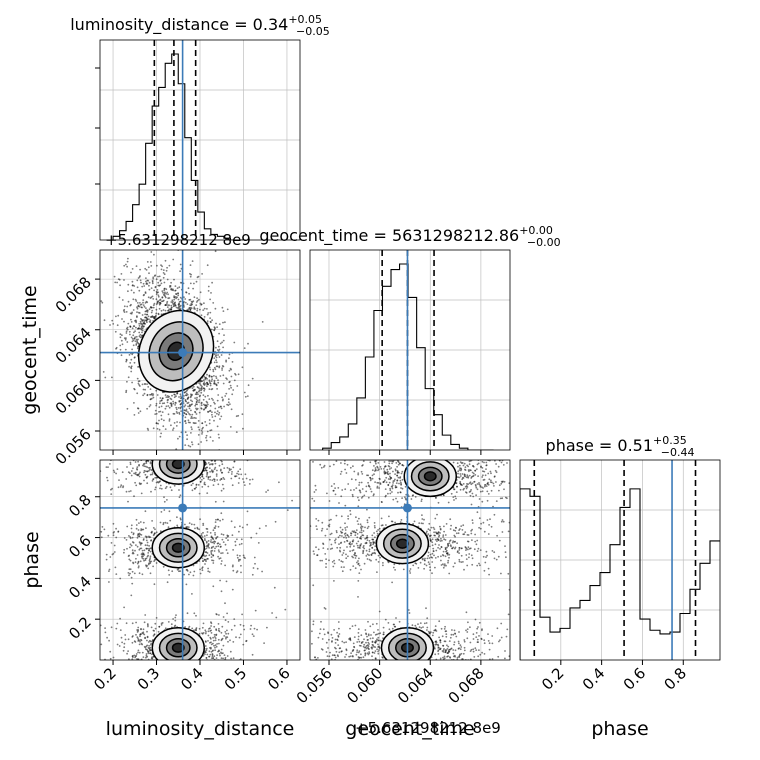  What do you see at coordinates (620, 574) in the screenshot?
I see `phase-hist-step` at bounding box center [620, 574].